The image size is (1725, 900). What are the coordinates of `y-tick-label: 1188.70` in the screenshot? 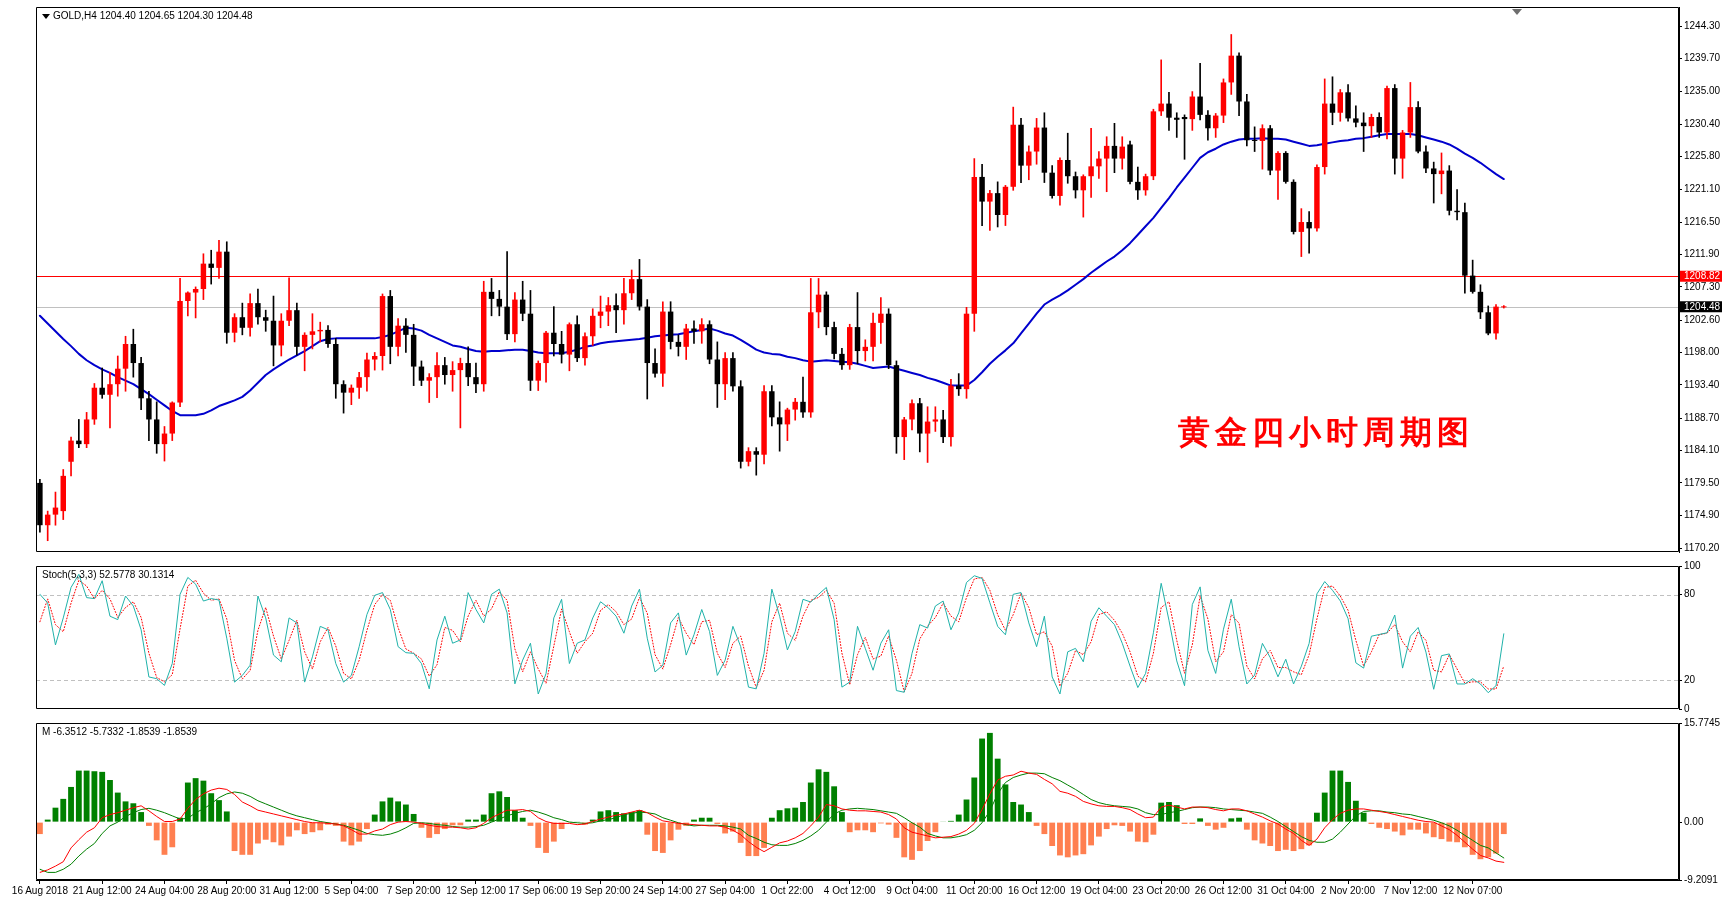 It's located at (1702, 417).